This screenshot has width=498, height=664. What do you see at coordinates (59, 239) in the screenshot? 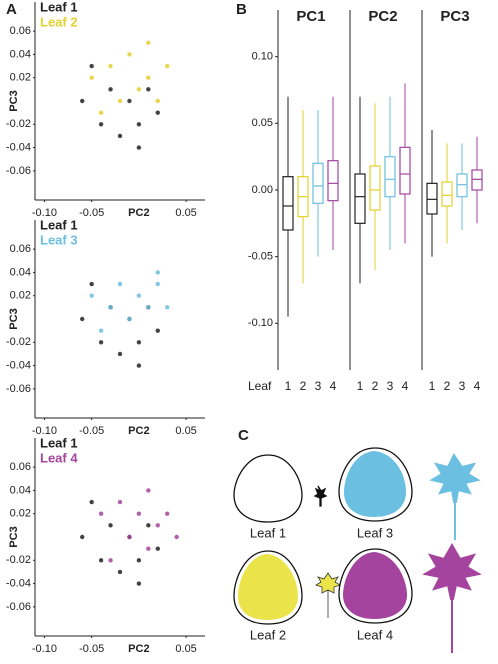
I see `legend-label: Leaf 3` at bounding box center [59, 239].